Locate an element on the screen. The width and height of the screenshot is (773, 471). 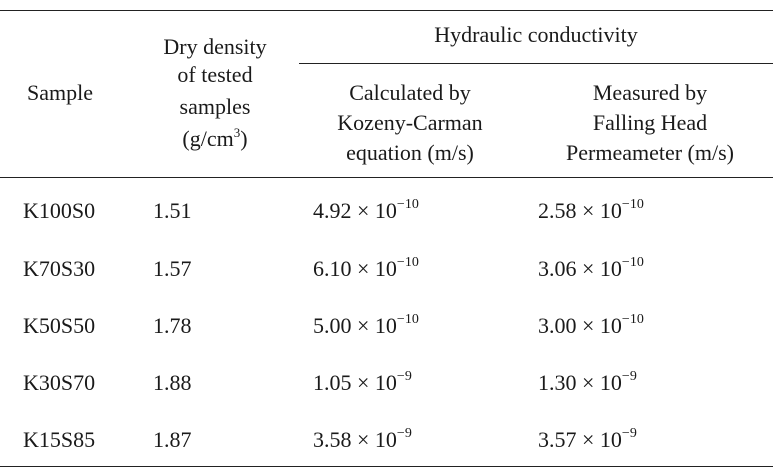
group-rule is located at coordinates (536, 63).